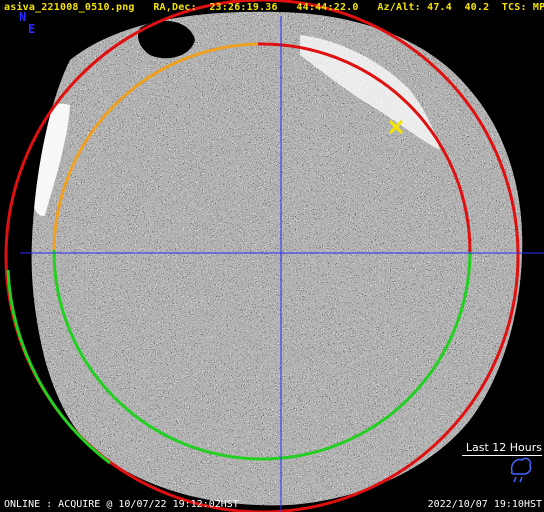 This screenshot has width=544, height=512. What do you see at coordinates (514, 7) in the screenshot?
I see `tcs-label: TCS:` at bounding box center [514, 7].